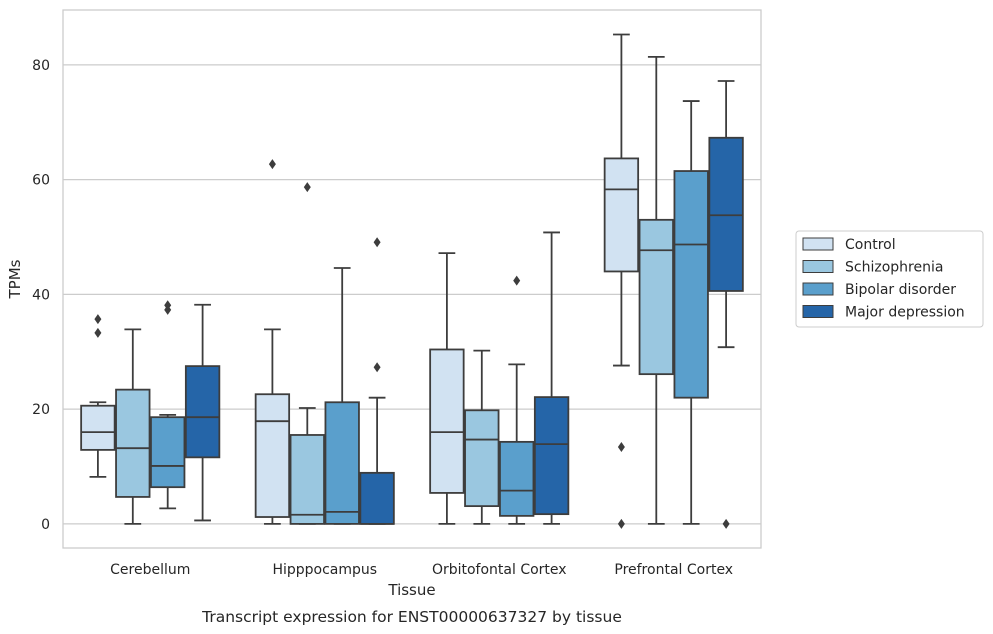 Image resolution: width=993 pixels, height=634 pixels. What do you see at coordinates (150, 570) in the screenshot?
I see `x-tick-label: Cerebellum` at bounding box center [150, 570].